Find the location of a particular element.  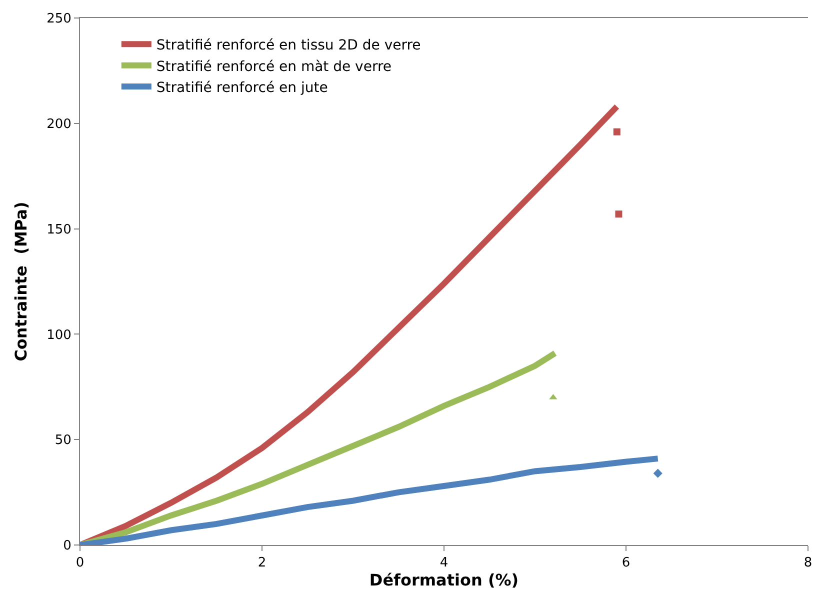

legend-label: Stratifié renforcé en jute is located at coordinates (242, 88).